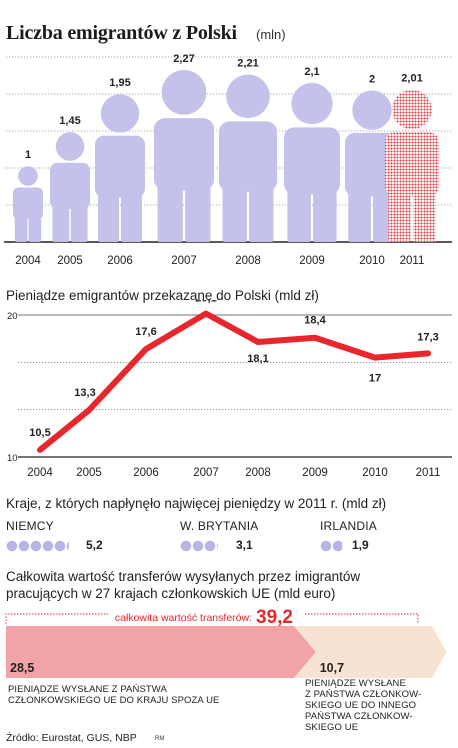 The image size is (458, 748). What do you see at coordinates (411, 79) in the screenshot?
I see `value-label-2011: 2,01` at bounding box center [411, 79].